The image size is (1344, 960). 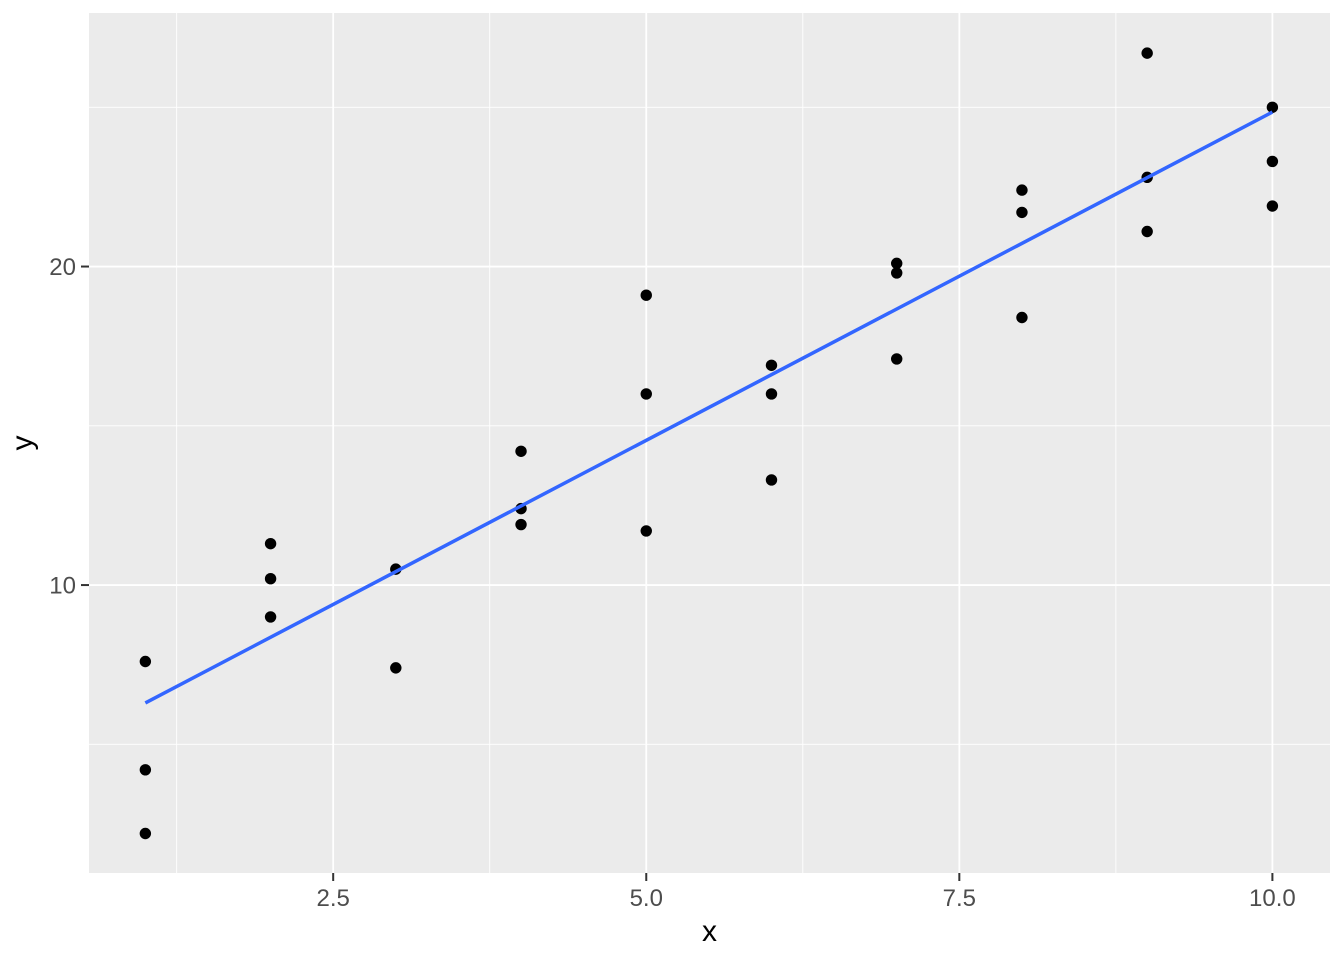 What do you see at coordinates (709, 931) in the screenshot?
I see `x-axis-title: x` at bounding box center [709, 931].